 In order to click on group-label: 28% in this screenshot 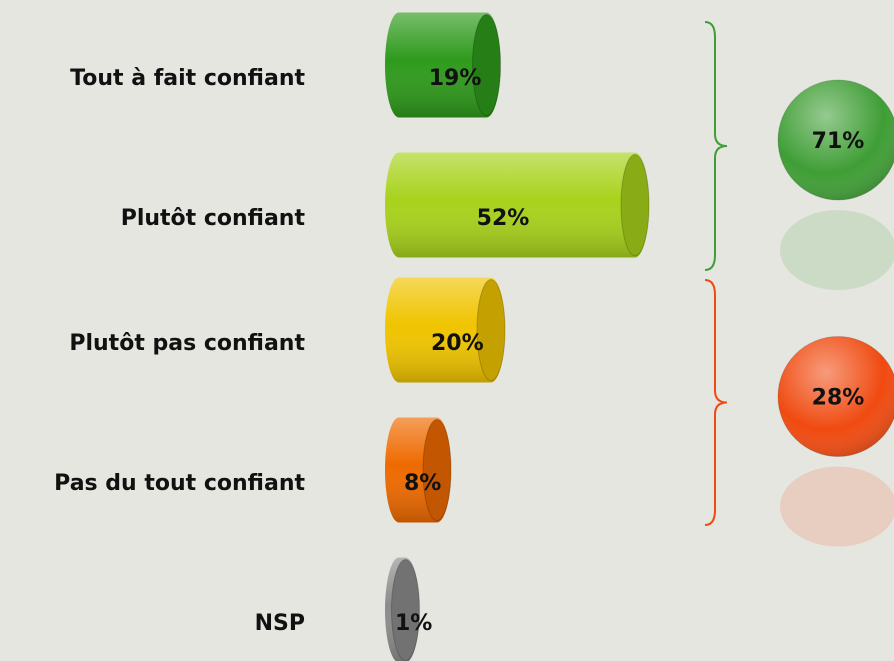, I will do `click(838, 398)`.